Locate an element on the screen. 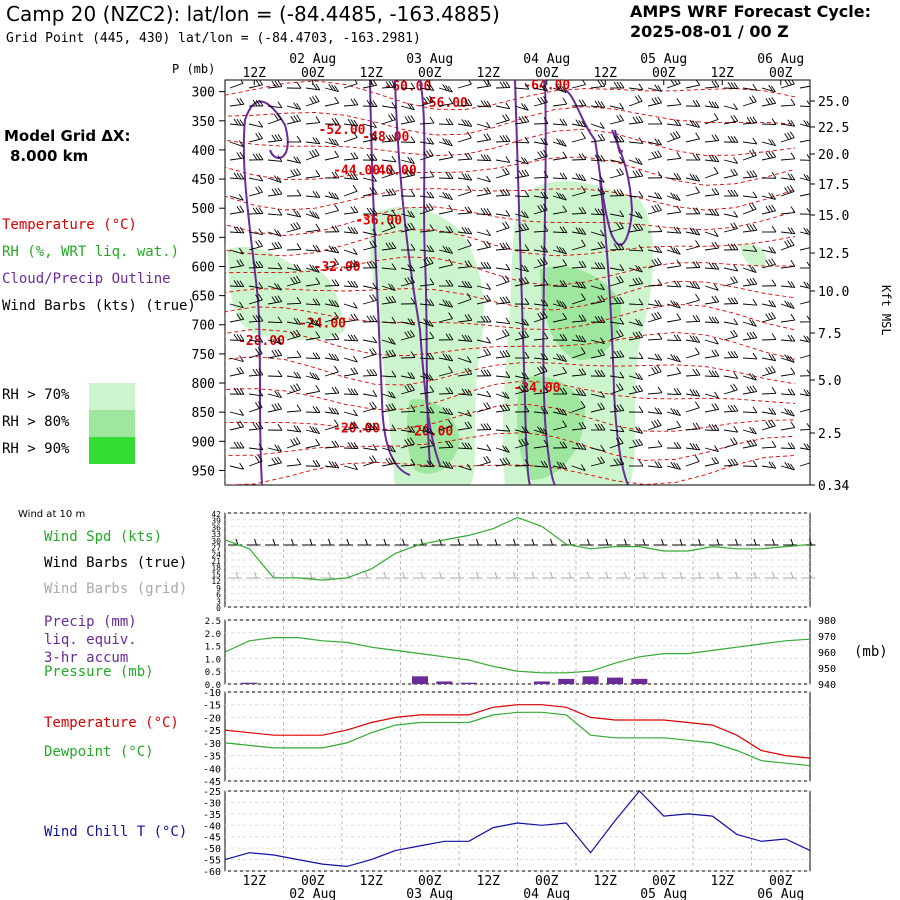 This screenshot has width=900, height=900. pressure-tick-label: 300 is located at coordinates (203, 93).